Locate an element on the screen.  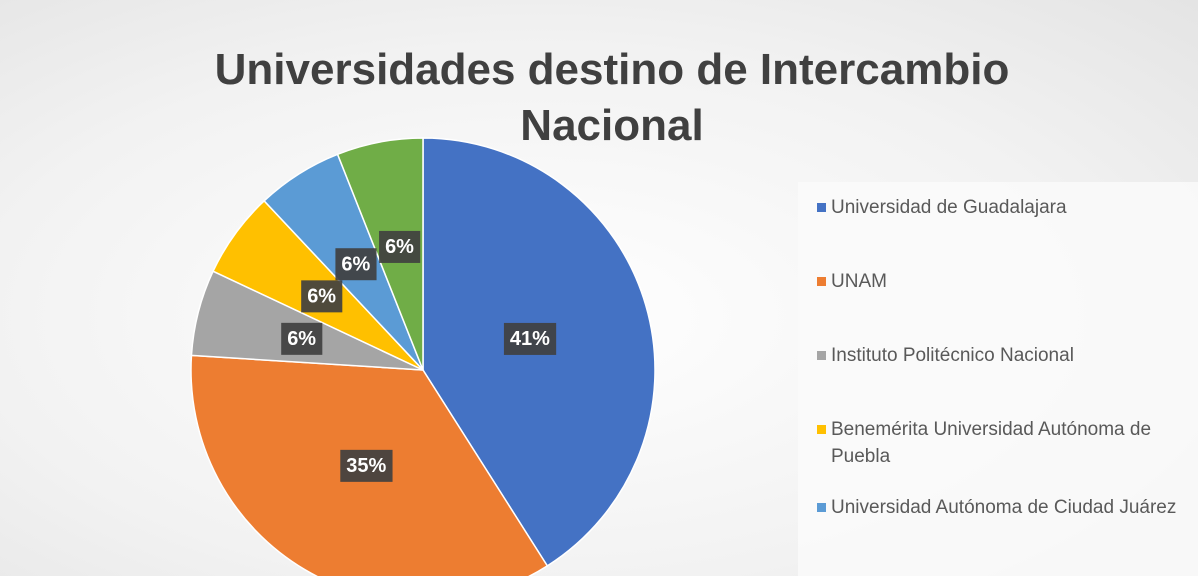
legend-label: Universidad Autónoma de Ciudad Juárez is located at coordinates (1004, 507).